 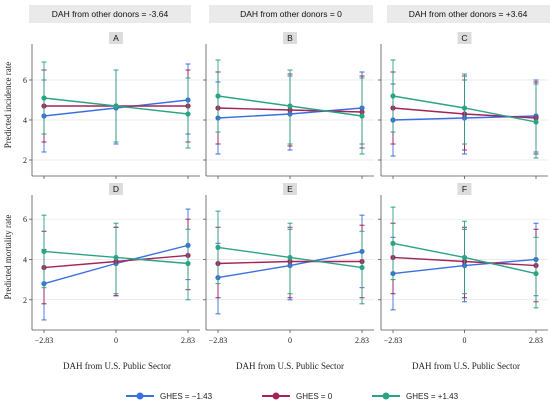 I want to click on legend-item-ghes-zero: GHES = 0, so click(x=297, y=396).